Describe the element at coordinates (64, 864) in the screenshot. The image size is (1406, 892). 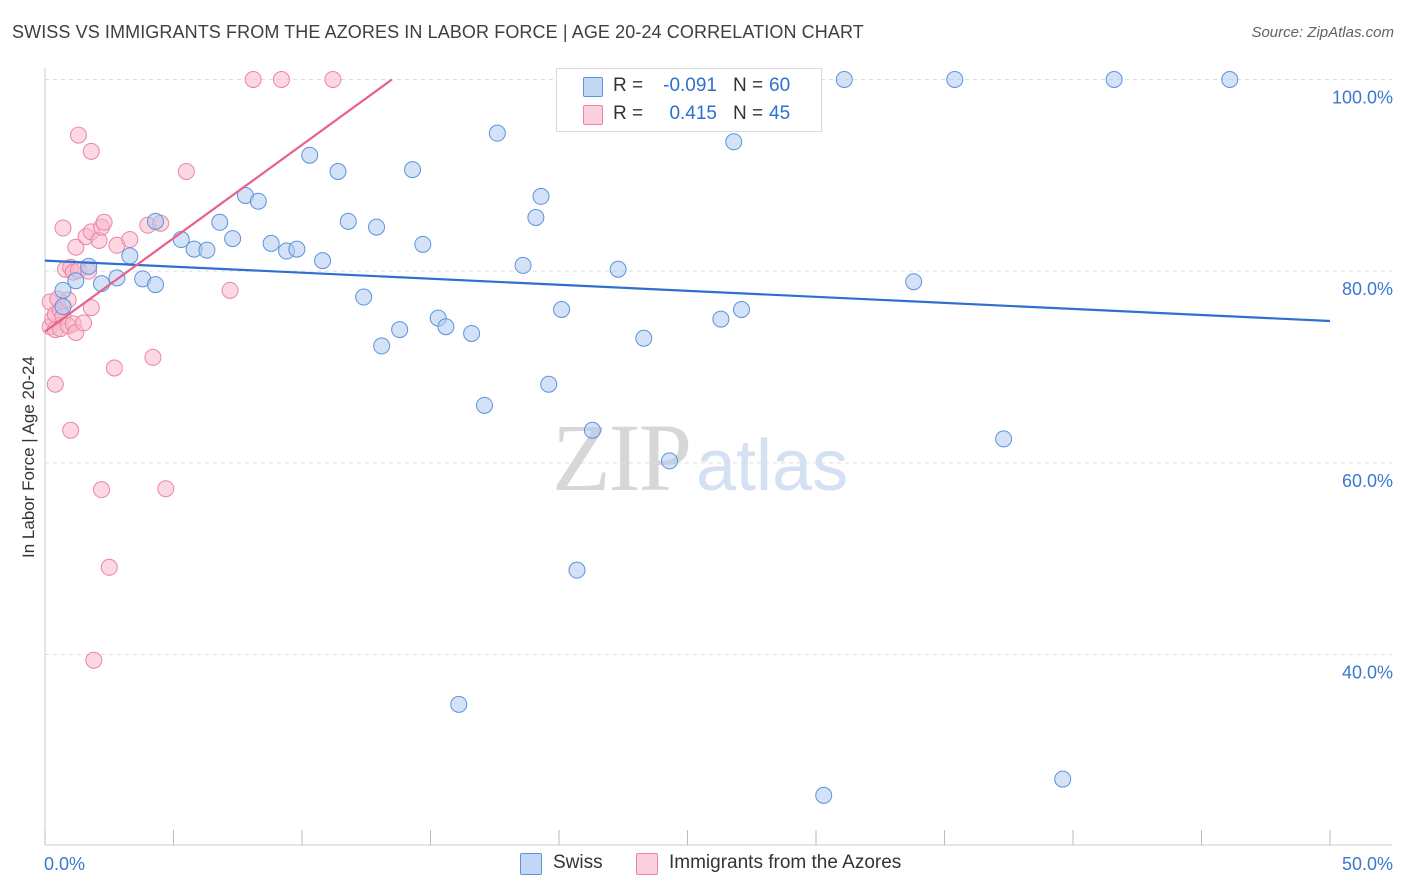
I see `x-tick-label-min: 0.0%` at that location.